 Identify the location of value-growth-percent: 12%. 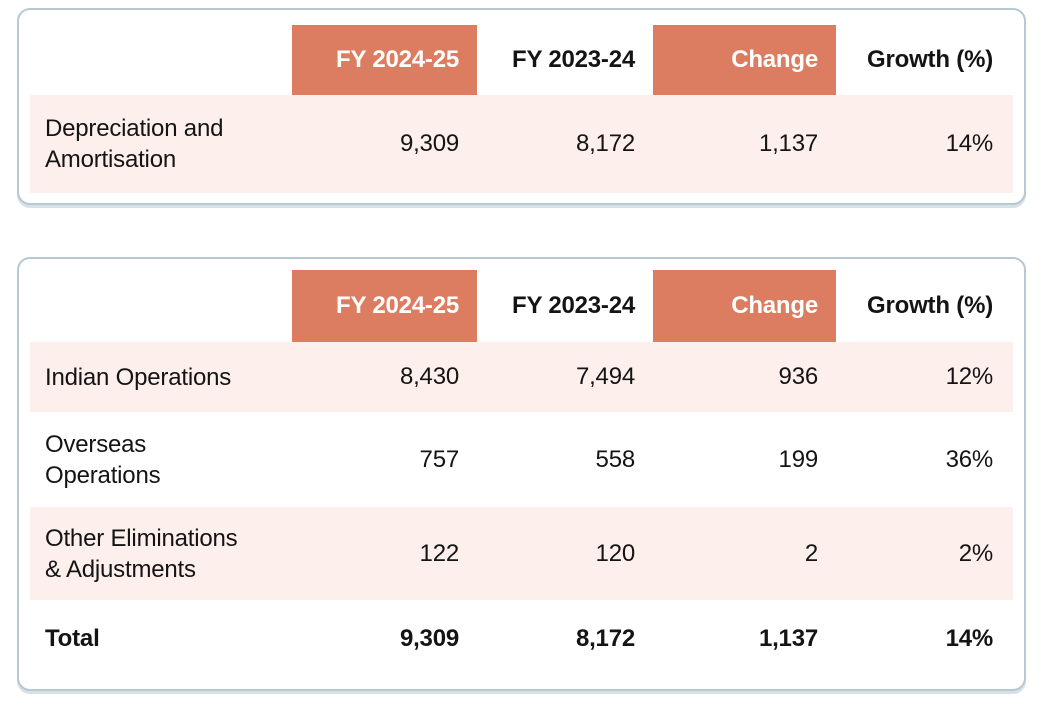
(969, 376).